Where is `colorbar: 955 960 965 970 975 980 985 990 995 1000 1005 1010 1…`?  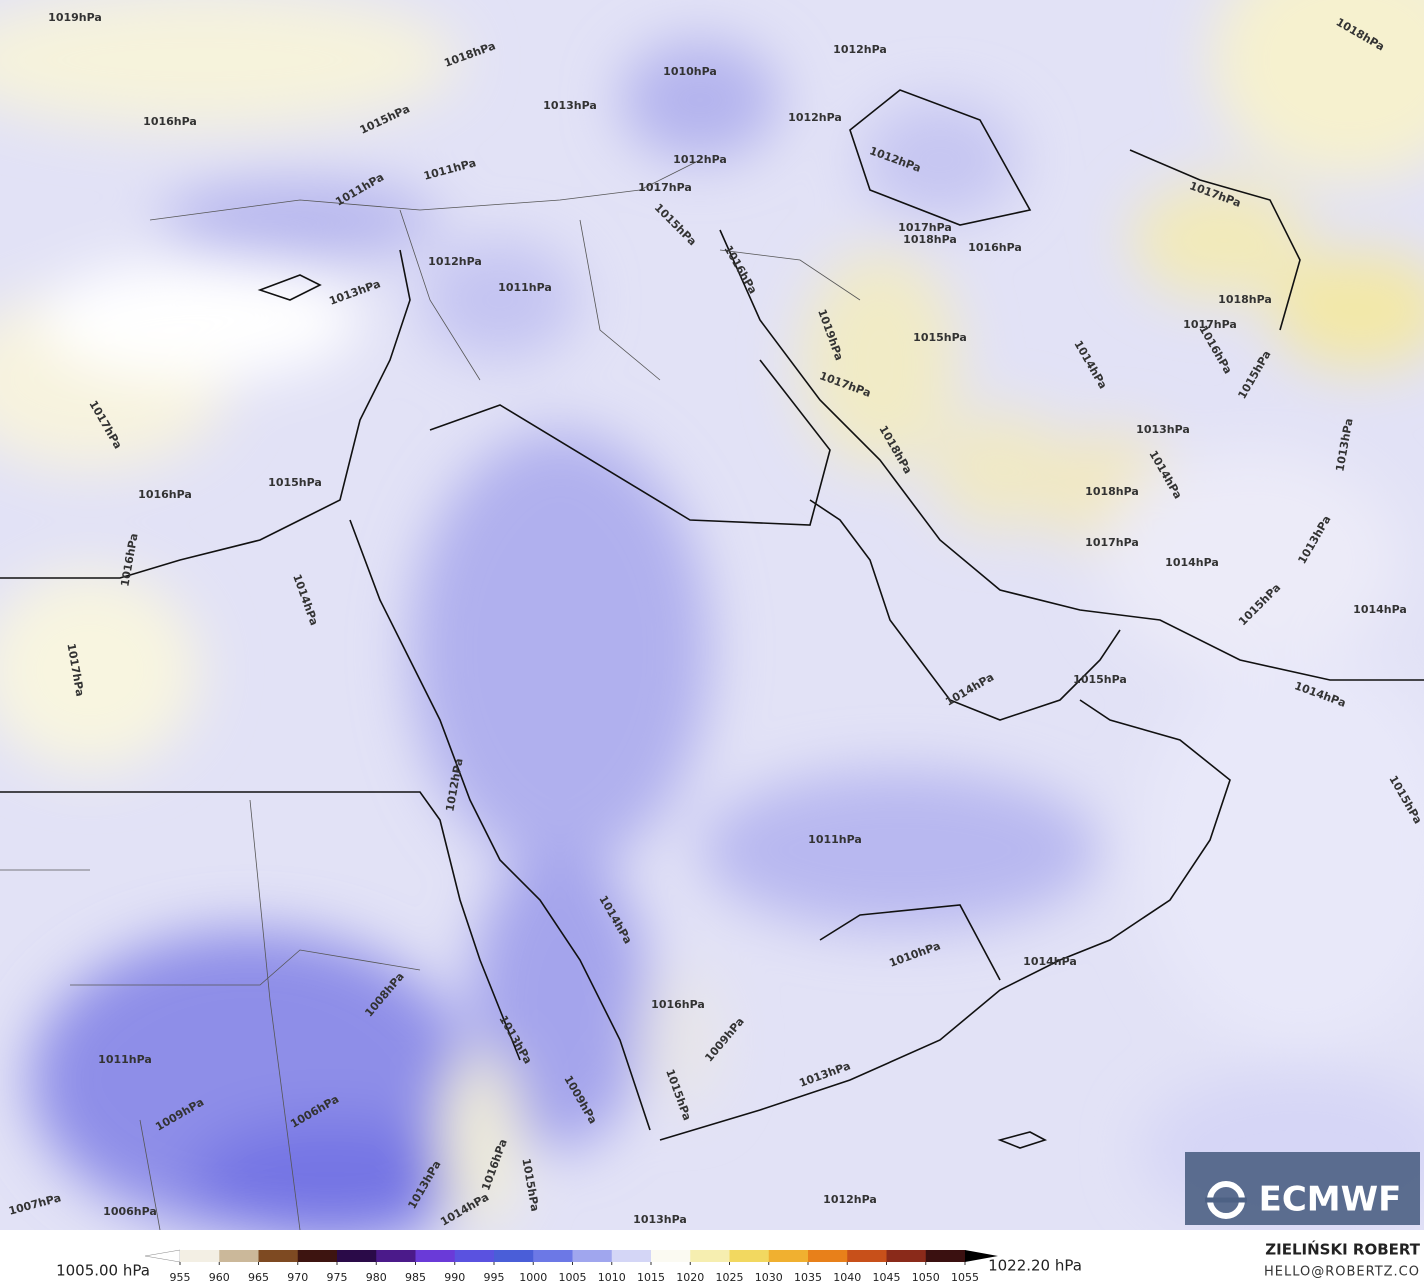 colorbar: 955 960 965 970 975 980 985 990 995 1000 1005 1010 1… is located at coordinates (571, 1266).